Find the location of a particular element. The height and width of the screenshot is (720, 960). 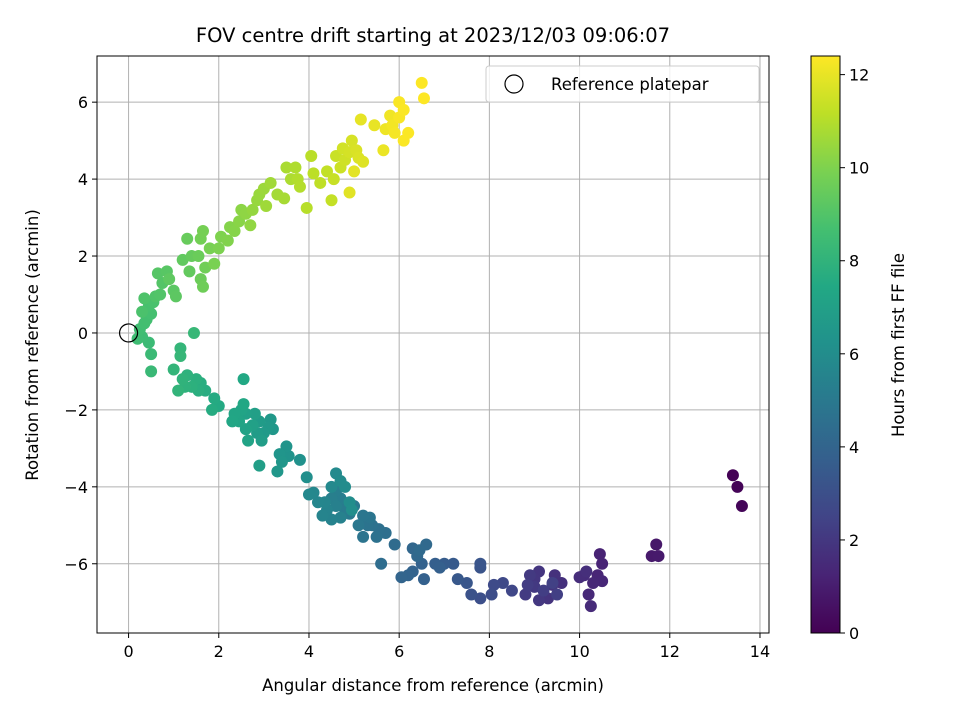

x-tick-label: 0 is located at coordinates (128, 651).